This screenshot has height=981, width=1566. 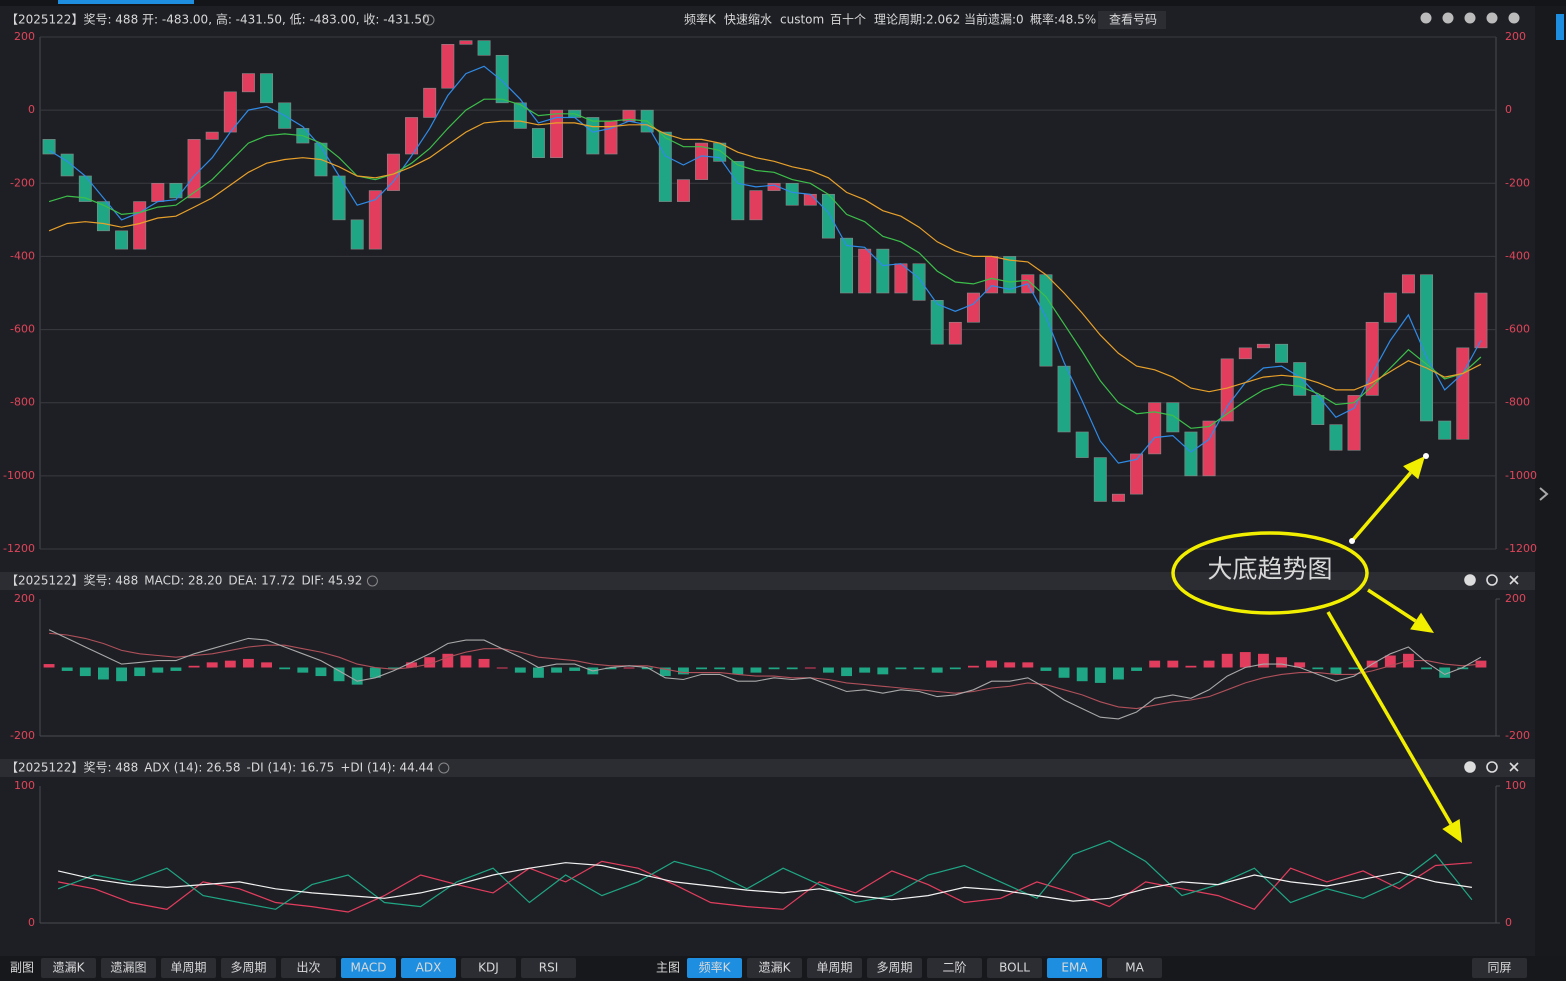 I want to click on button-label: RSI, so click(x=549, y=968).